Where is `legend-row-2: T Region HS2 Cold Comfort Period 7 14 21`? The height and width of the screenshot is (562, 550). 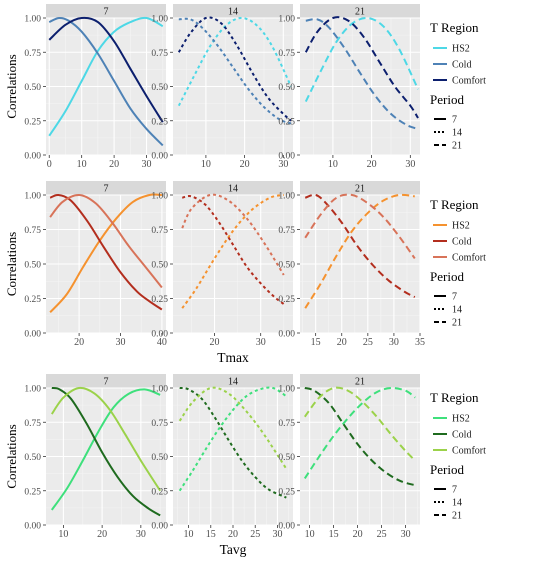
legend-row-2: T Region HS2 Cold Comfort Period 7 14 21 is located at coordinates (458, 263).